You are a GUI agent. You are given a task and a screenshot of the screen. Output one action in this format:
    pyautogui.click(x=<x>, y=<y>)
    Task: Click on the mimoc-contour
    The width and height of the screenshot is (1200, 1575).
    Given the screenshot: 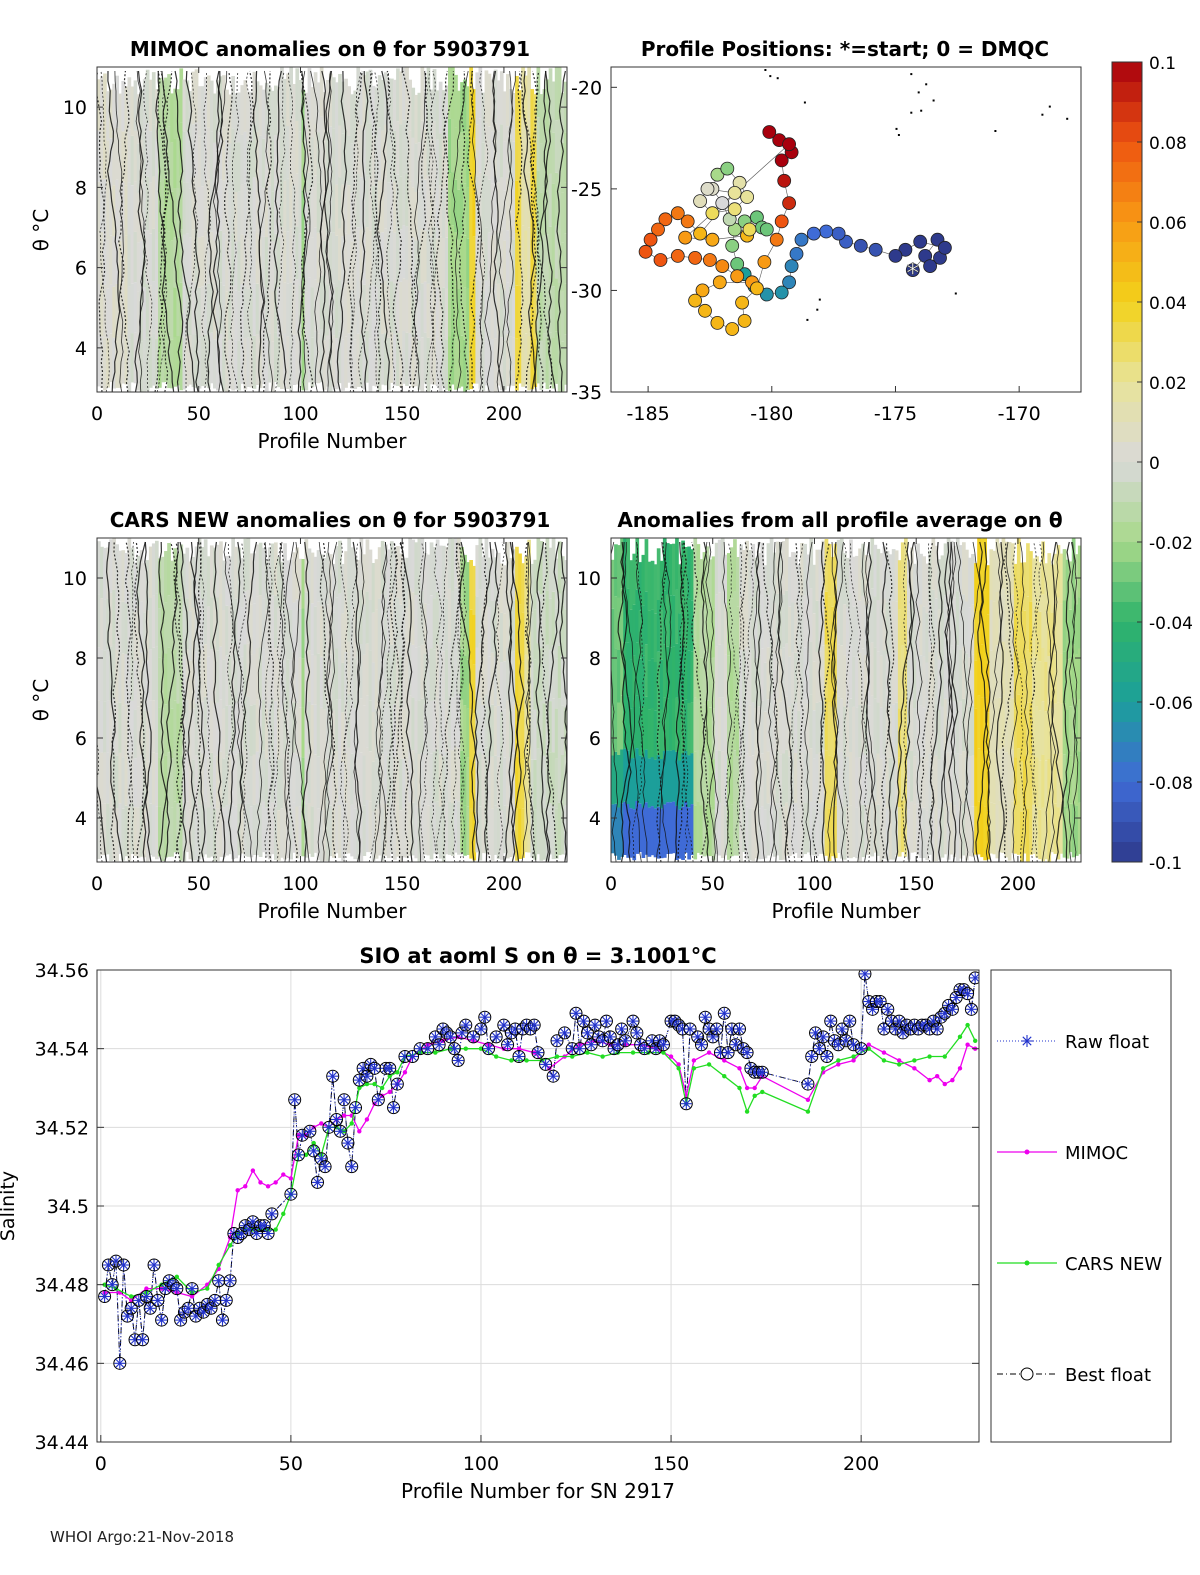 What is the action you would take?
    pyautogui.click(x=561, y=231)
    